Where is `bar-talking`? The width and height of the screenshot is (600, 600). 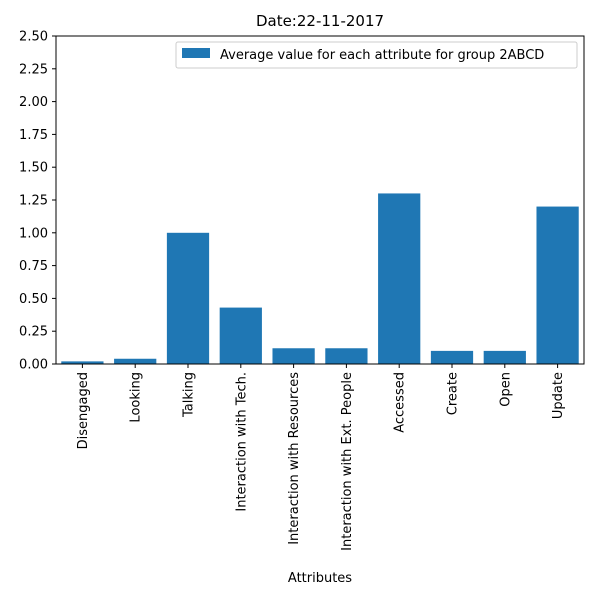 bar-talking is located at coordinates (188, 298).